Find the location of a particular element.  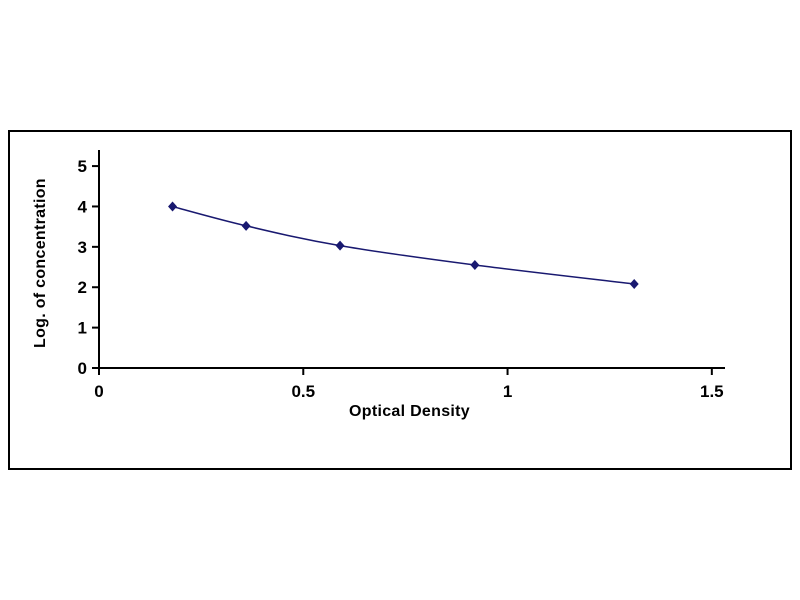

x-tick-label: 0.5 is located at coordinates (303, 391).